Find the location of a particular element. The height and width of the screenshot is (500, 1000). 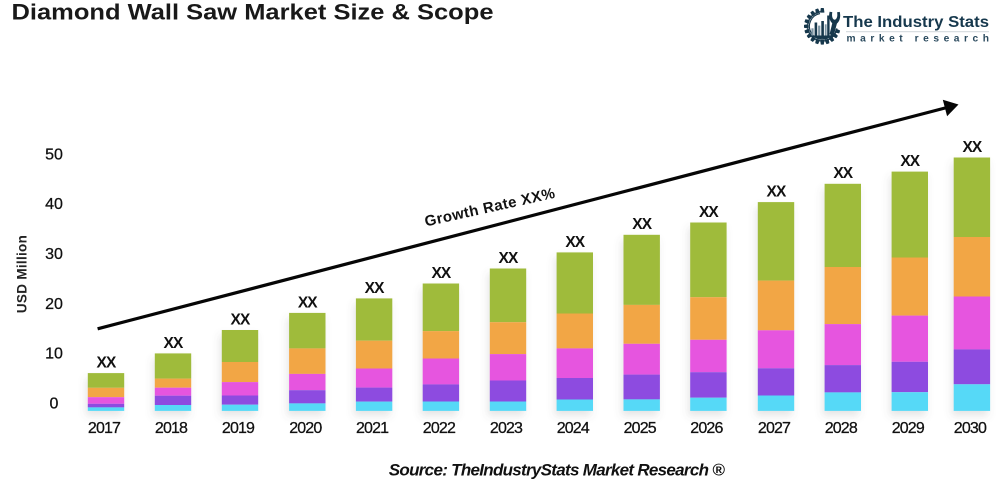

svg-text: 2020 is located at coordinates (305, 428).